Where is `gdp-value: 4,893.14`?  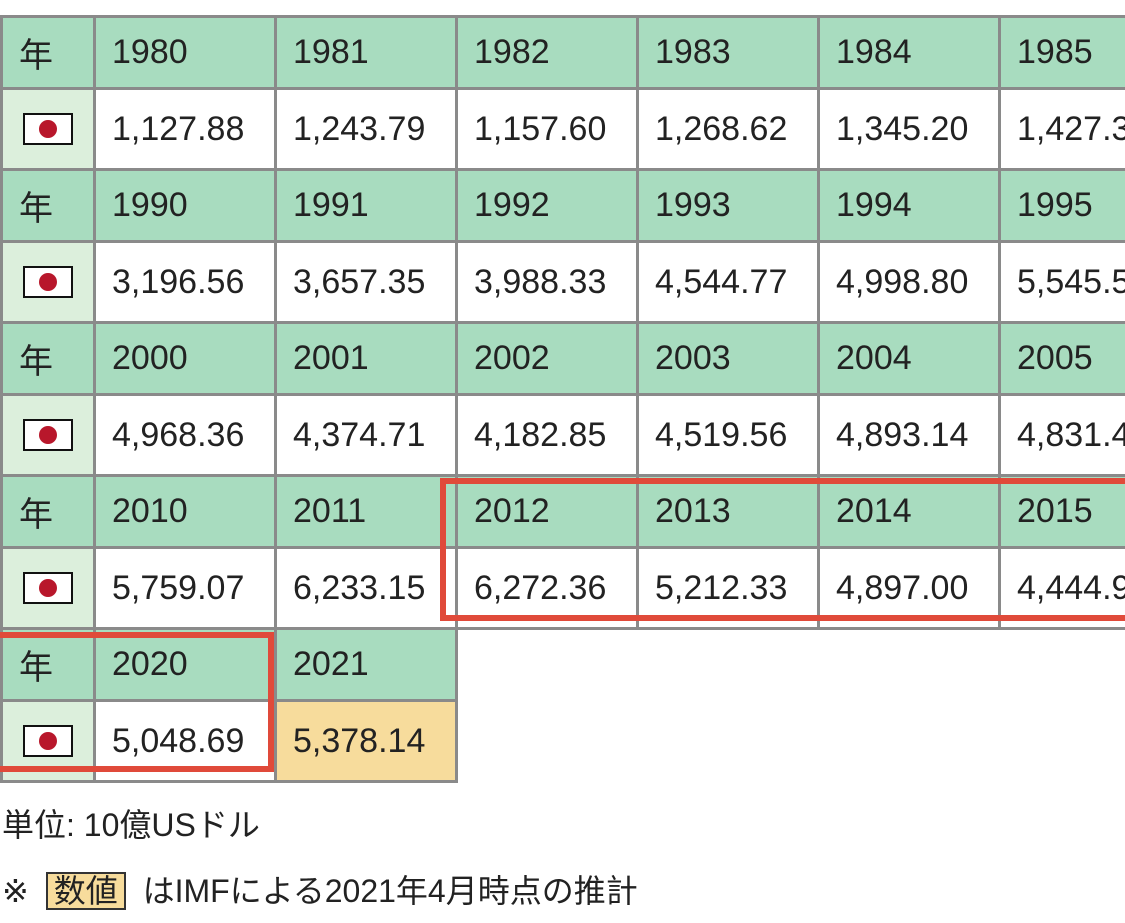 gdp-value: 4,893.14 is located at coordinates (909, 435).